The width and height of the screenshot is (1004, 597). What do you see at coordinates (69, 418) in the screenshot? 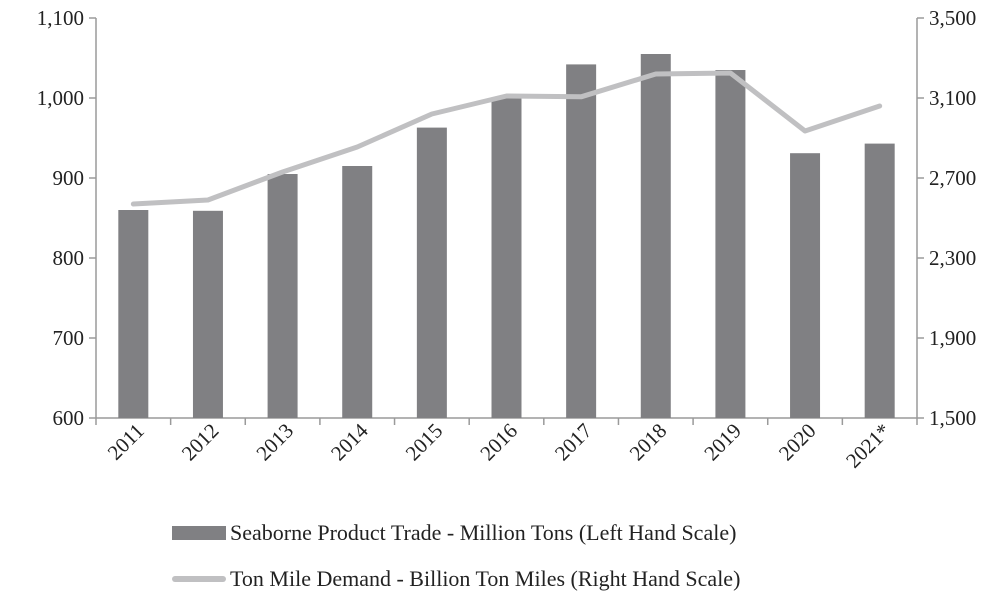
I see `left-tick-label: 600` at bounding box center [69, 418].